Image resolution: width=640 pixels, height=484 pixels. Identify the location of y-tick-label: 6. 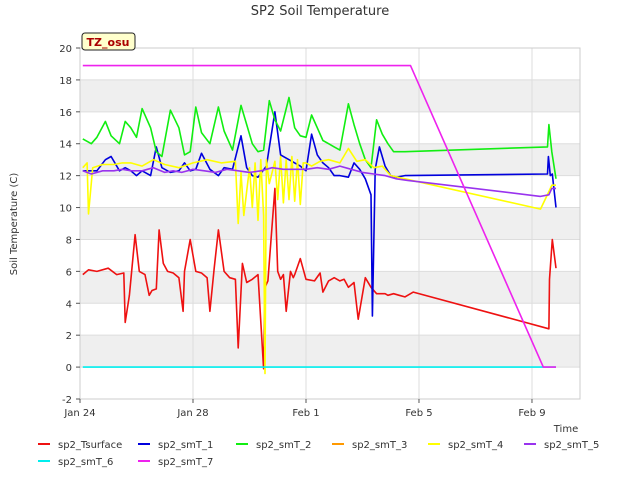
(69, 272).